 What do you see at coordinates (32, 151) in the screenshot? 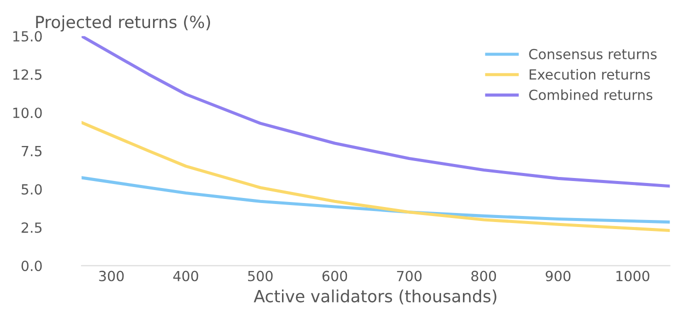
I see `y-tick-label: 7.5` at bounding box center [32, 151].